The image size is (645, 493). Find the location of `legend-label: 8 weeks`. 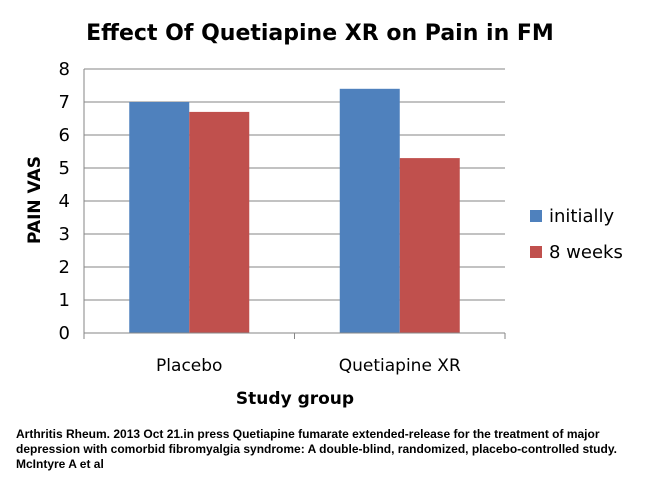

legend-label: 8 weeks is located at coordinates (586, 252).